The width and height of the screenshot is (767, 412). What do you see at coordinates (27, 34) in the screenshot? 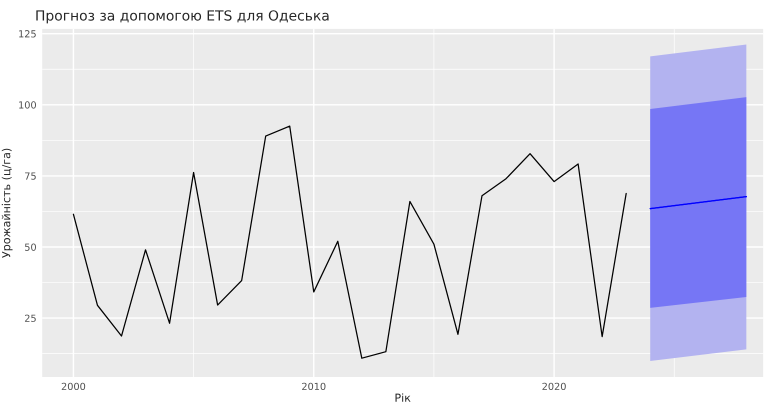
I see `y-tick-label: 125` at bounding box center [27, 34].